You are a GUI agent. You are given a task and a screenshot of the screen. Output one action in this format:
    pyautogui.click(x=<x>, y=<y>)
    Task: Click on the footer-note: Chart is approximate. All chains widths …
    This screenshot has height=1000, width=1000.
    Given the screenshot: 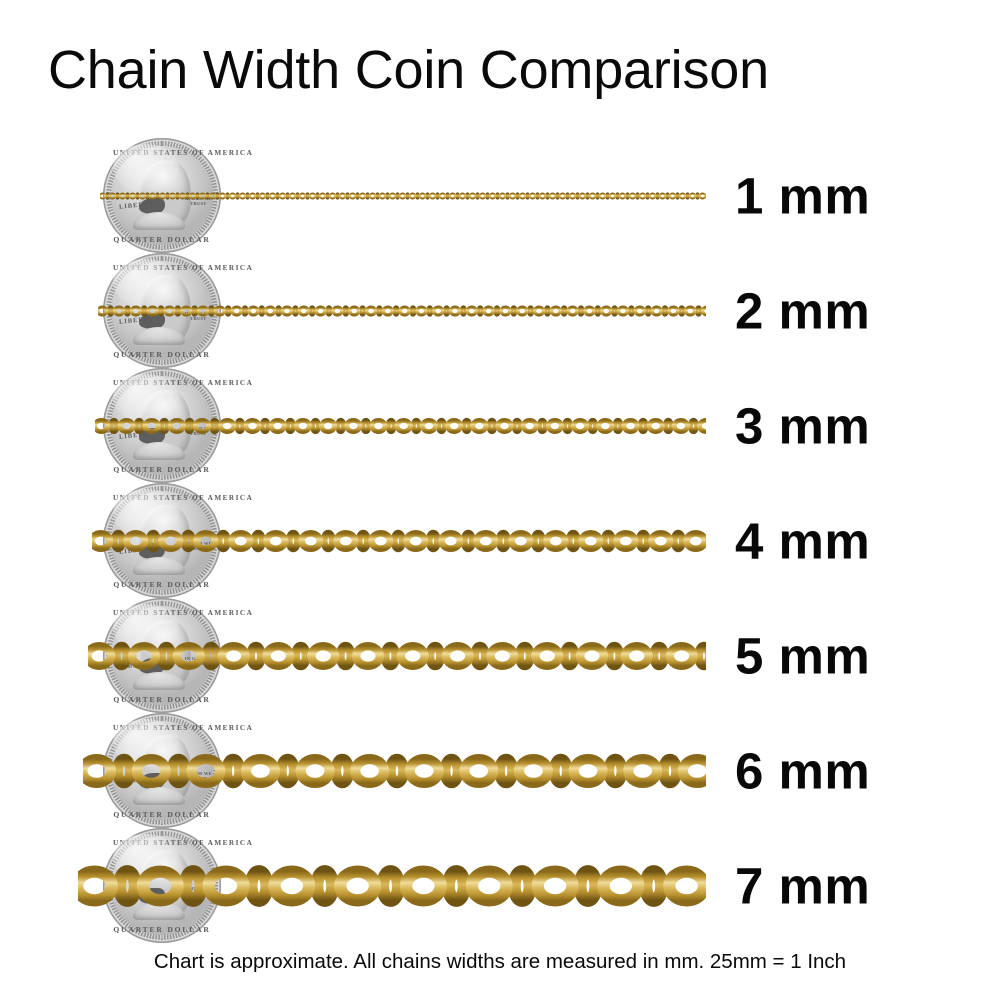 What is the action you would take?
    pyautogui.click(x=500, y=961)
    